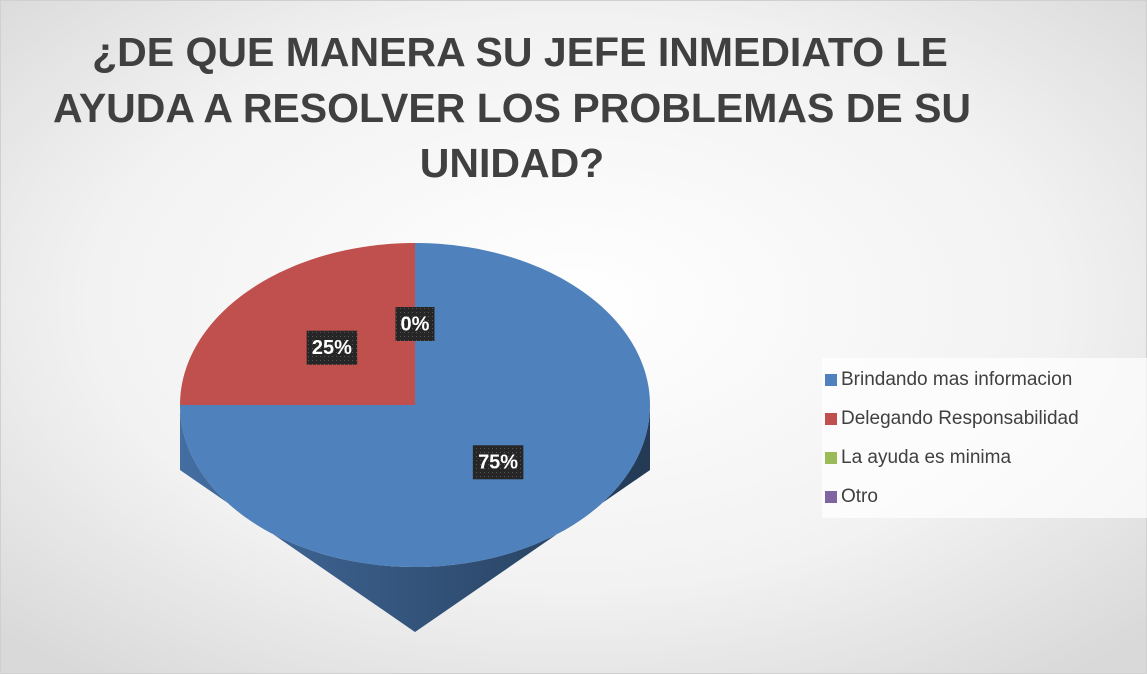 Image resolution: width=1147 pixels, height=674 pixels. What do you see at coordinates (956, 379) in the screenshot?
I see `legend-label: Brindando mas informacion` at bounding box center [956, 379].